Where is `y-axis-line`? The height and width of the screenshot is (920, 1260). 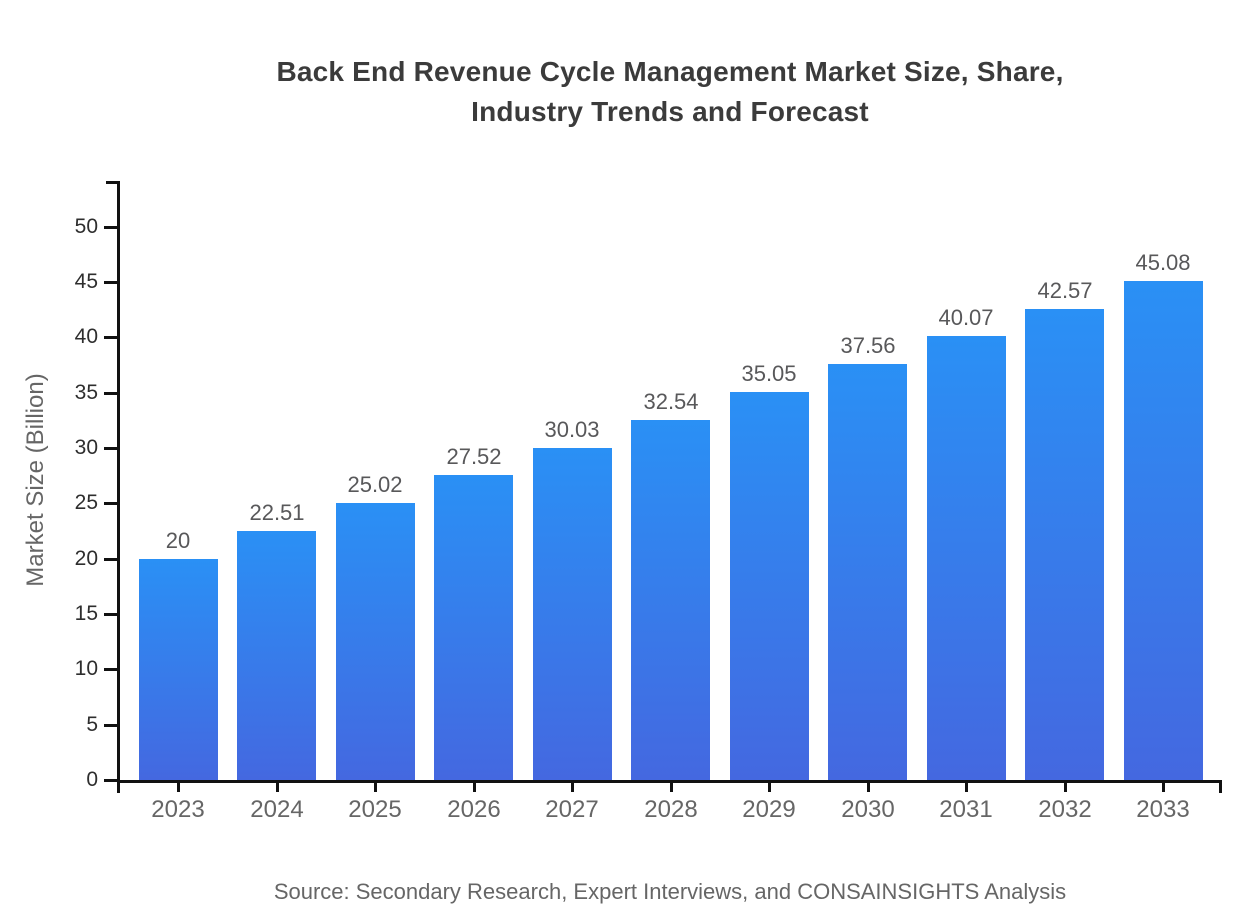
y-axis-line is located at coordinates (118, 487).